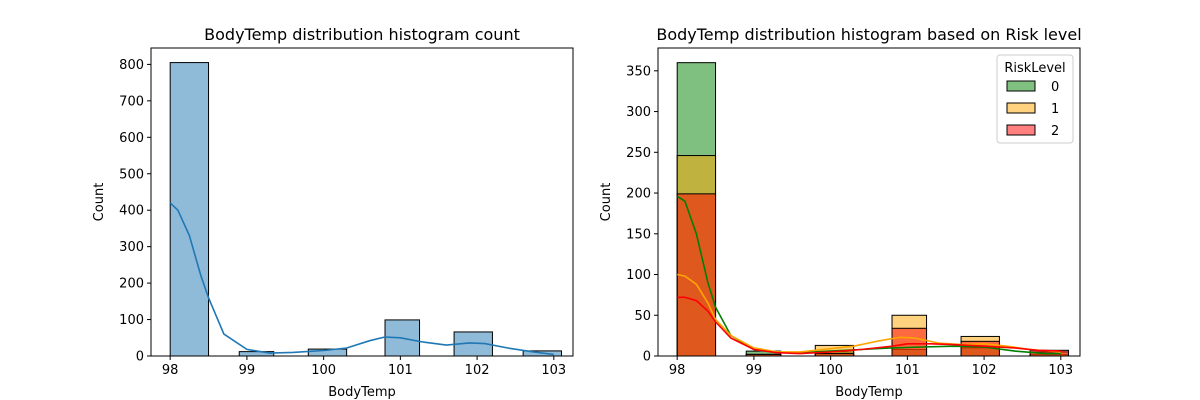  Describe the element at coordinates (1055, 131) in the screenshot. I see `legend-label-risk-2: 2` at that location.